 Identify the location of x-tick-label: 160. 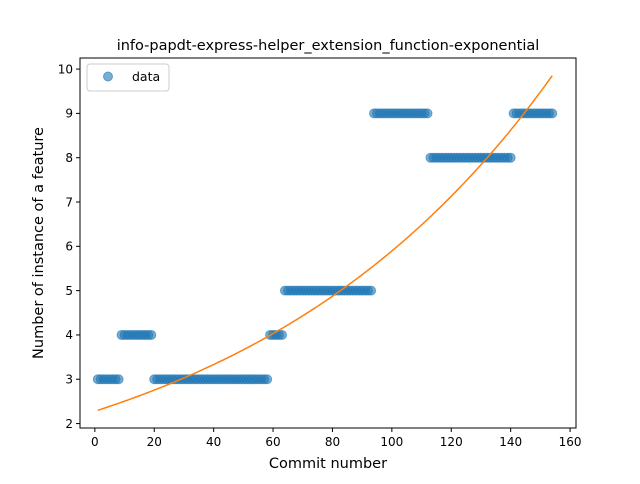
(570, 442).